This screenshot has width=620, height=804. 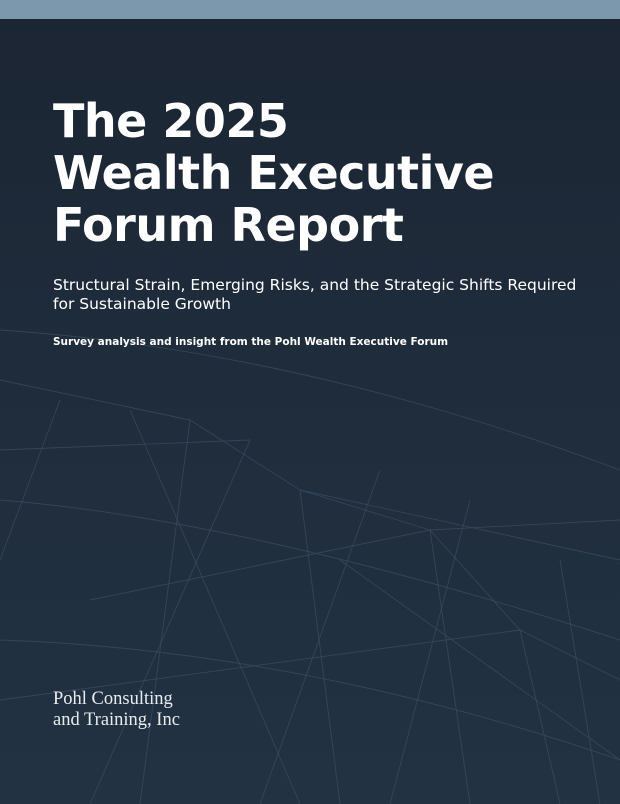 What do you see at coordinates (310, 9) in the screenshot?
I see `top-accent-bar` at bounding box center [310, 9].